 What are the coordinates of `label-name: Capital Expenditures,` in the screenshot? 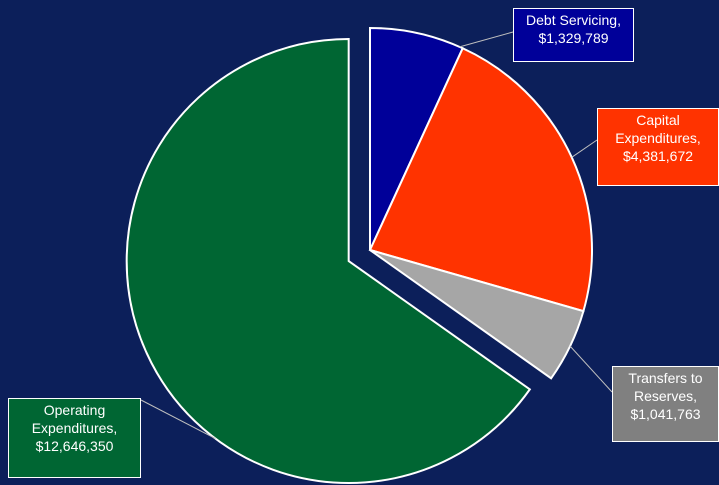 It's located at (658, 129).